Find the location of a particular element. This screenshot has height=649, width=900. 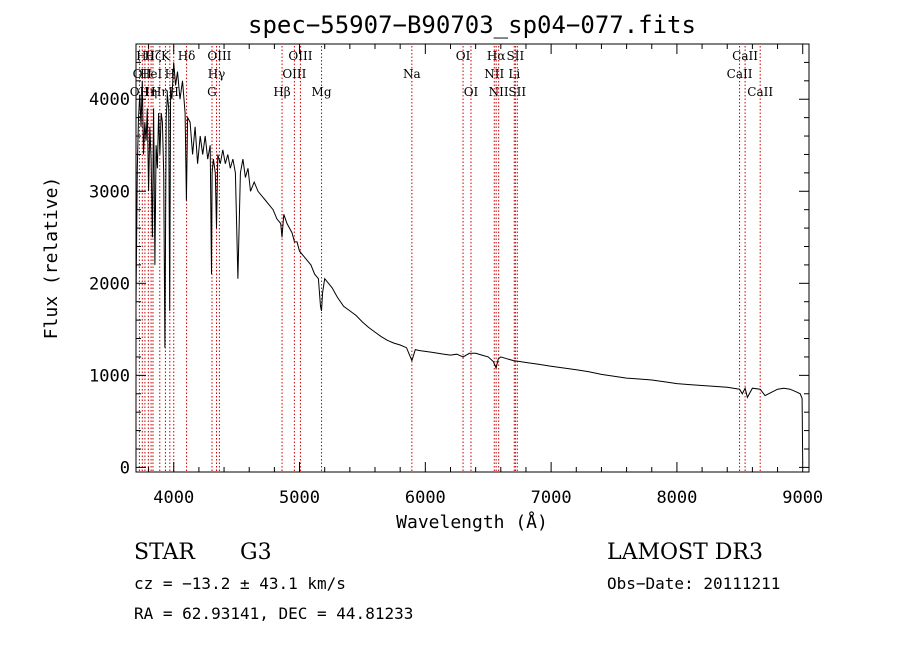

spectral-line-label: Na is located at coordinates (412, 74).